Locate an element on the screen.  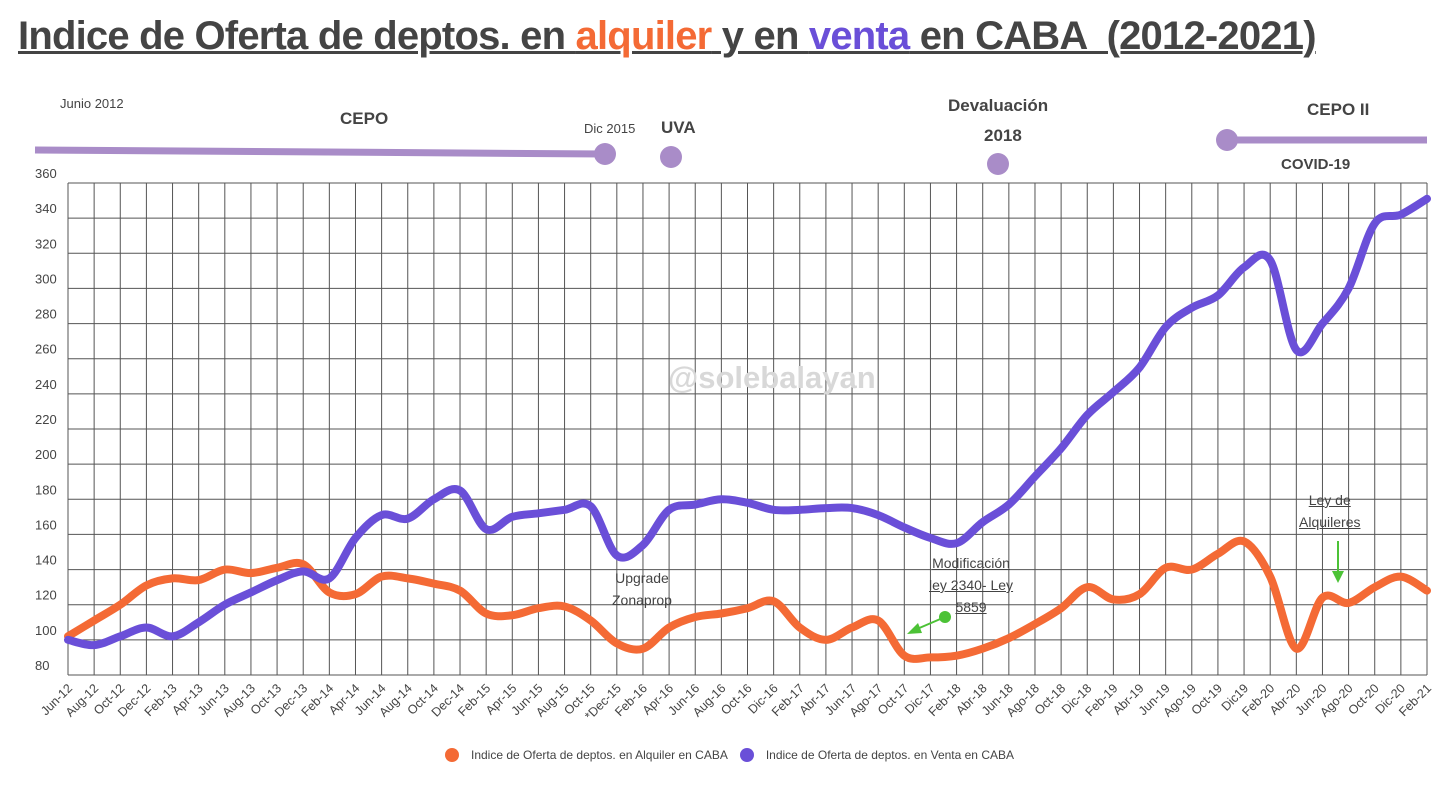
y-tick-label: 260 is located at coordinates (46, 349).